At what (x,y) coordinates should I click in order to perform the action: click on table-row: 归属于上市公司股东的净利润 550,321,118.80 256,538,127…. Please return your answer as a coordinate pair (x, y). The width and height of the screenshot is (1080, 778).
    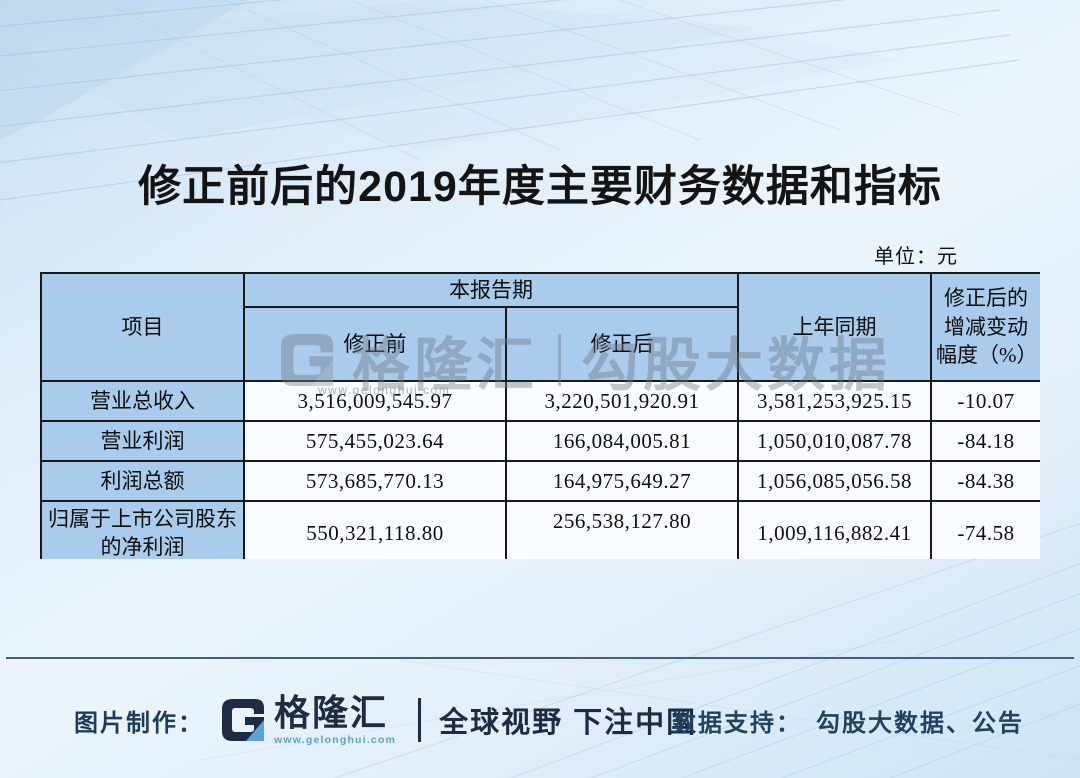
    Looking at the image, I should click on (540, 529).